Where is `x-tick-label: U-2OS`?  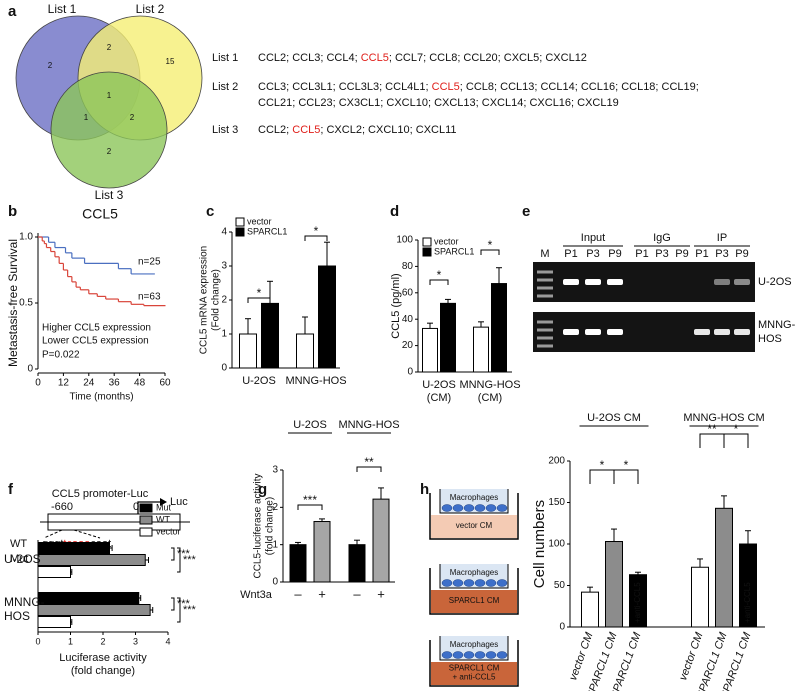
x-tick-label: U-2OS is located at coordinates (439, 385).